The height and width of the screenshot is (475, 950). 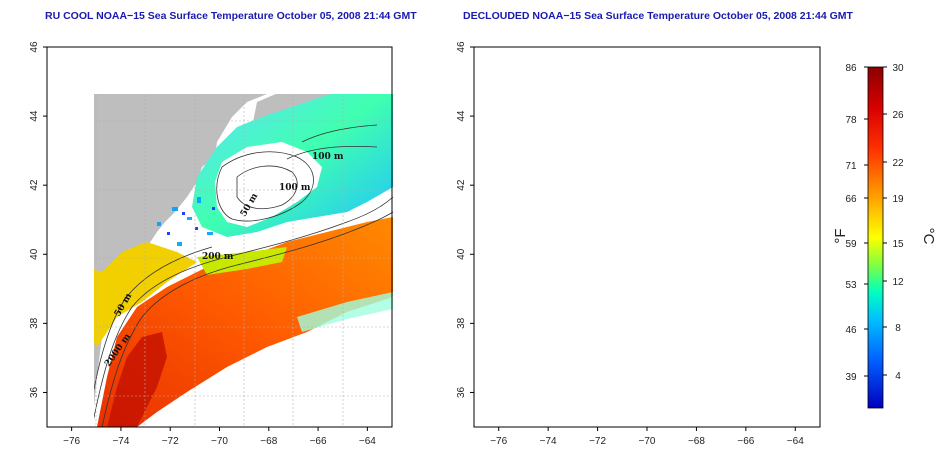 I want to click on colorbar: 86 78 71 66 59 53 46 39 30 26 22 19 15 12 8 4 °F °C, so click(x=884, y=236).